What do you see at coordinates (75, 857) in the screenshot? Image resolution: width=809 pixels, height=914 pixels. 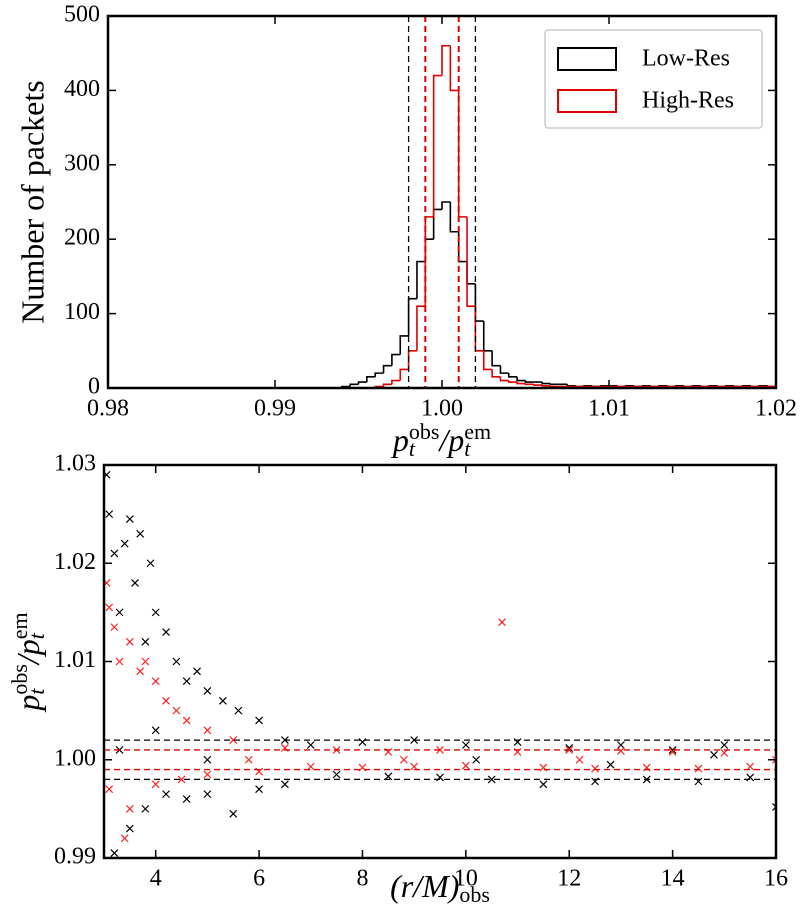 I see `y-tick-label: 0.99` at bounding box center [75, 857].